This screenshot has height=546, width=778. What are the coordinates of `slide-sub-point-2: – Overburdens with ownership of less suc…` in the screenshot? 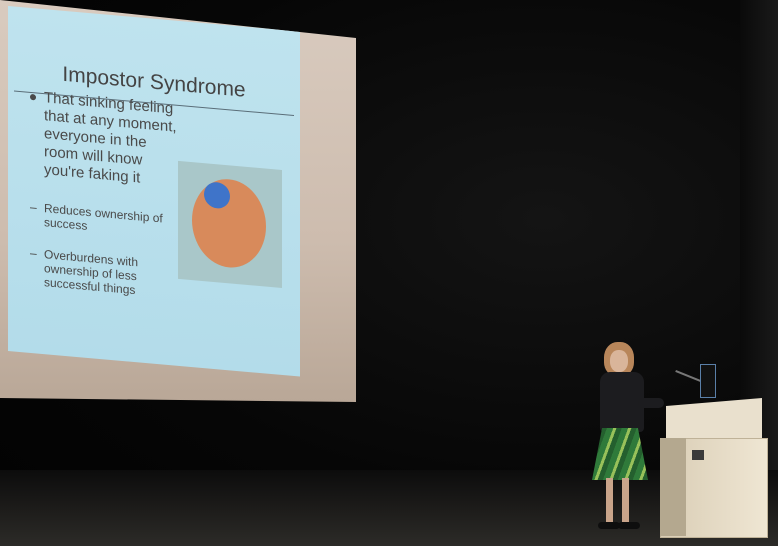 It's located at (97, 272).